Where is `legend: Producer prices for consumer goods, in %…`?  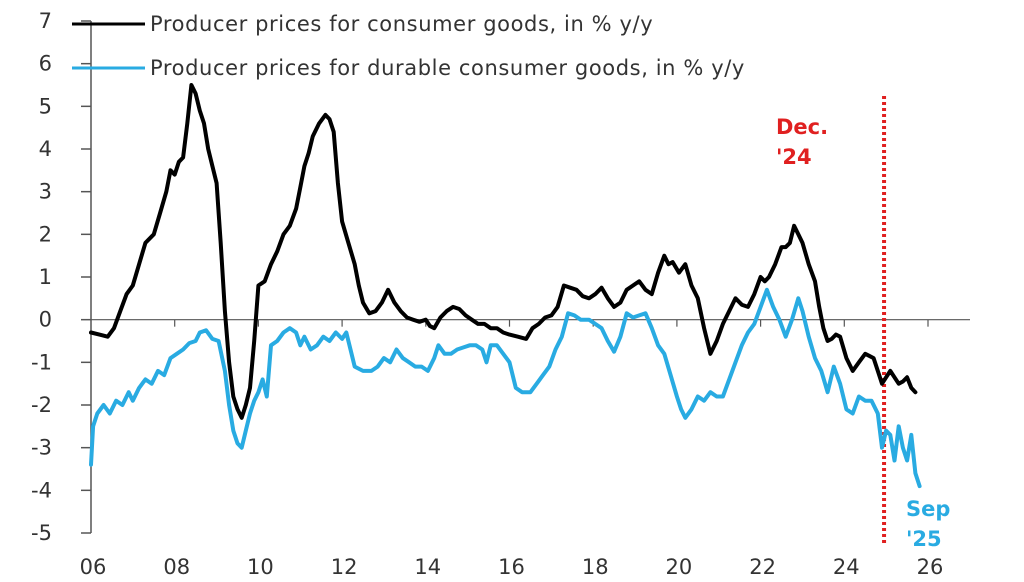 legend: Producer prices for consumer goods, in %… is located at coordinates (408, 46).